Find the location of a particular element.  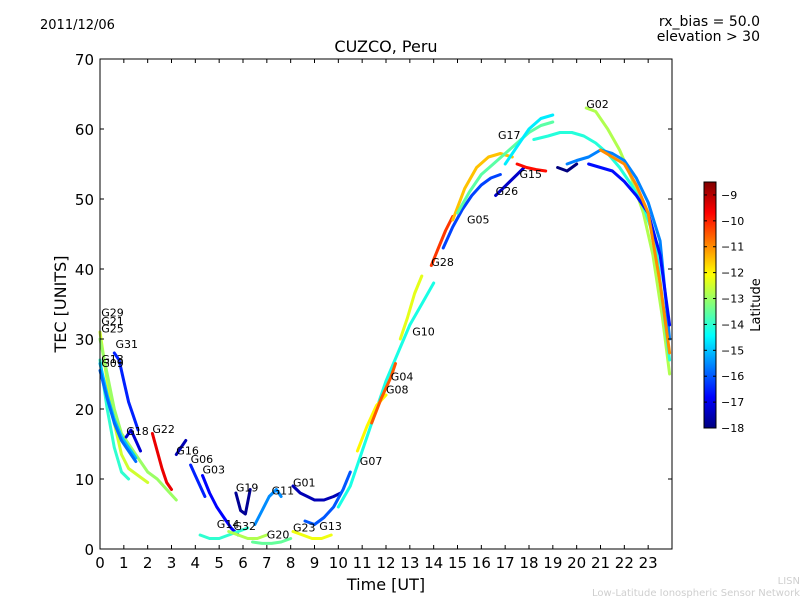

series-g19 is located at coordinates (243, 502).